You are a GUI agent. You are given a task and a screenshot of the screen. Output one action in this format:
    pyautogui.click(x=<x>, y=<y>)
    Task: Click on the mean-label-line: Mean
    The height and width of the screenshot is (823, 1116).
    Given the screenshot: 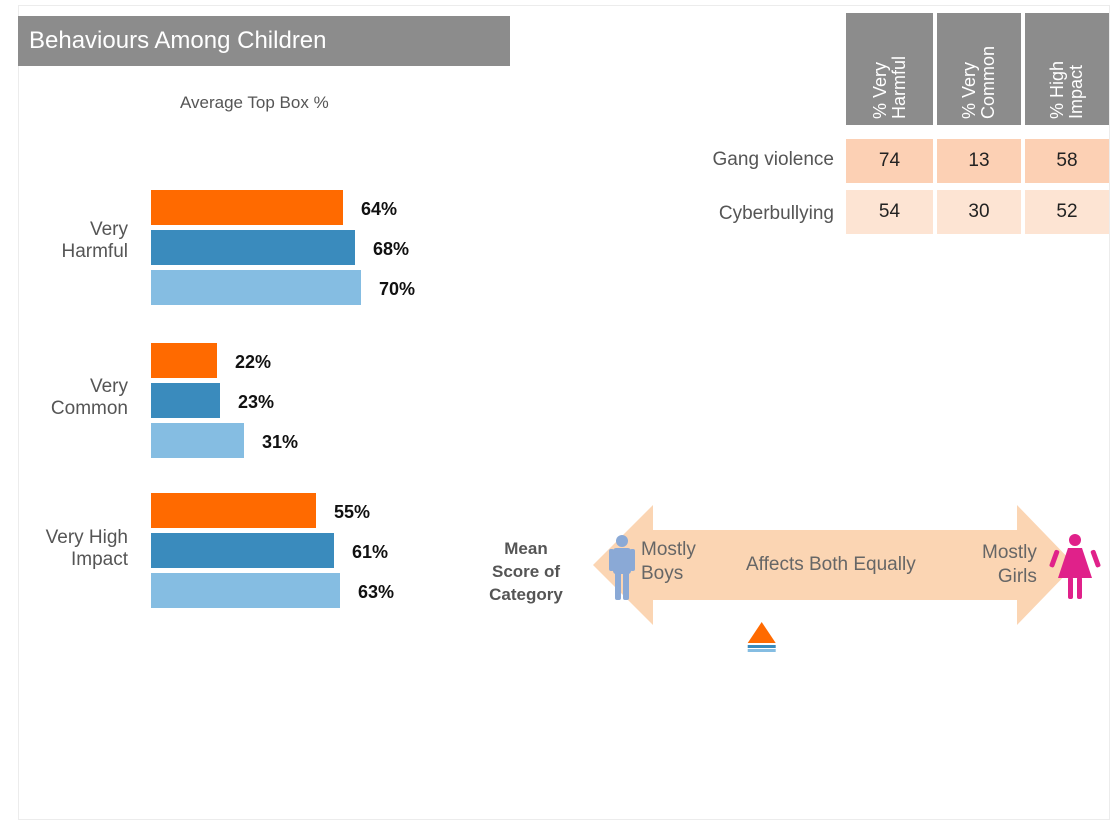 What is the action you would take?
    pyautogui.click(x=526, y=548)
    